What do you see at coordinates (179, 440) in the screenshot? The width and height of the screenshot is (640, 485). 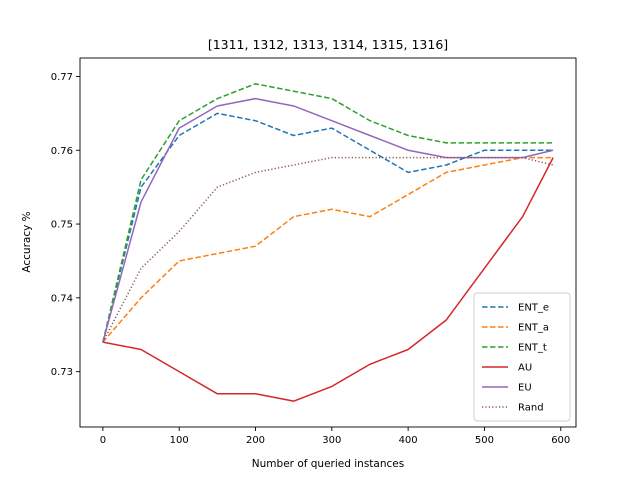 I see `x-tick-label: 100` at bounding box center [179, 440].